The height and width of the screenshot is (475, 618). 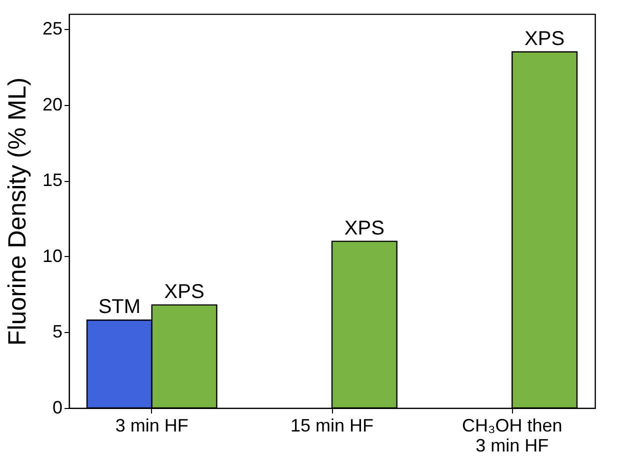 What do you see at coordinates (151, 426) in the screenshot?
I see `x-tick-label: 3 min HF` at bounding box center [151, 426].